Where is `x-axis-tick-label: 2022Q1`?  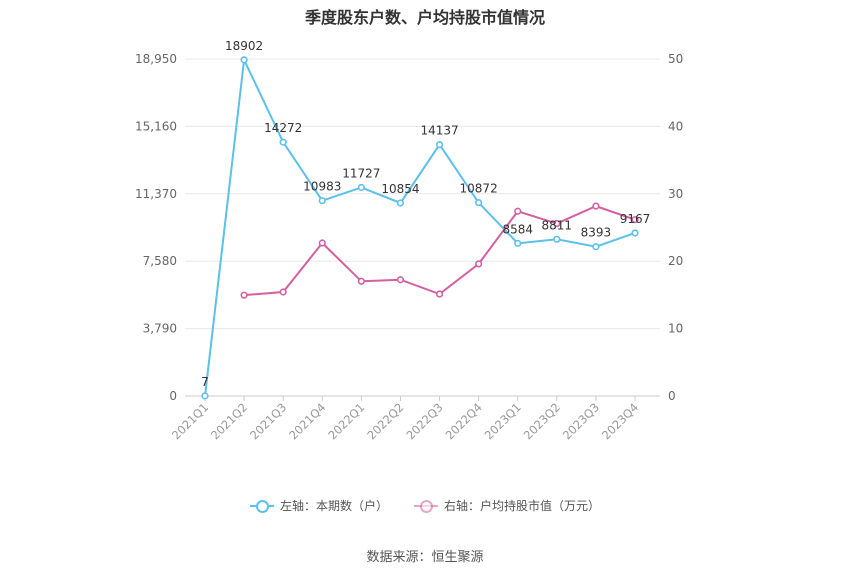
x-axis-tick-label: 2022Q1 is located at coordinates (346, 421).